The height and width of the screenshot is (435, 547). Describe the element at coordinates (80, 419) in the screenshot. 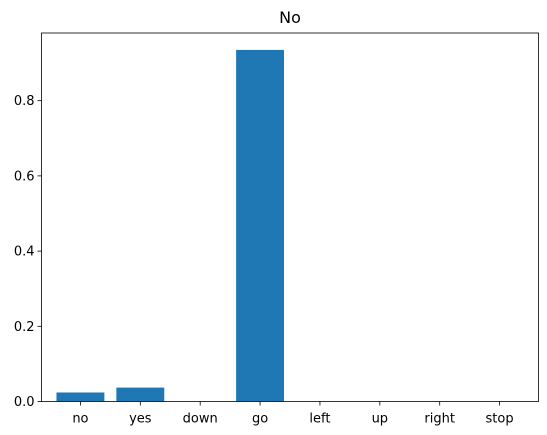

I see `x-tick-label: no` at that location.